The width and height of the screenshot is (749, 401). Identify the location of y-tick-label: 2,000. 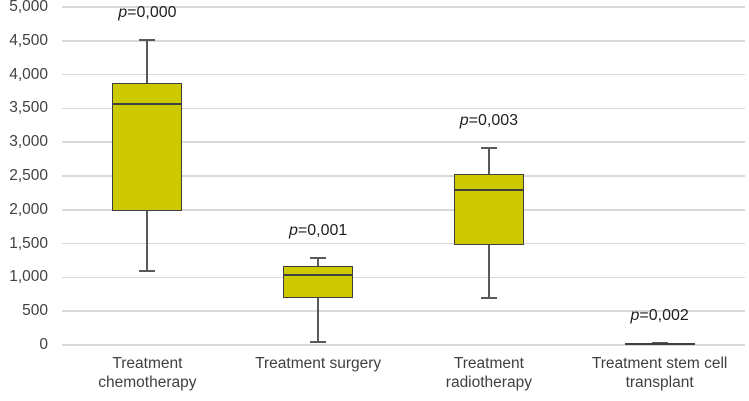
(28, 209).